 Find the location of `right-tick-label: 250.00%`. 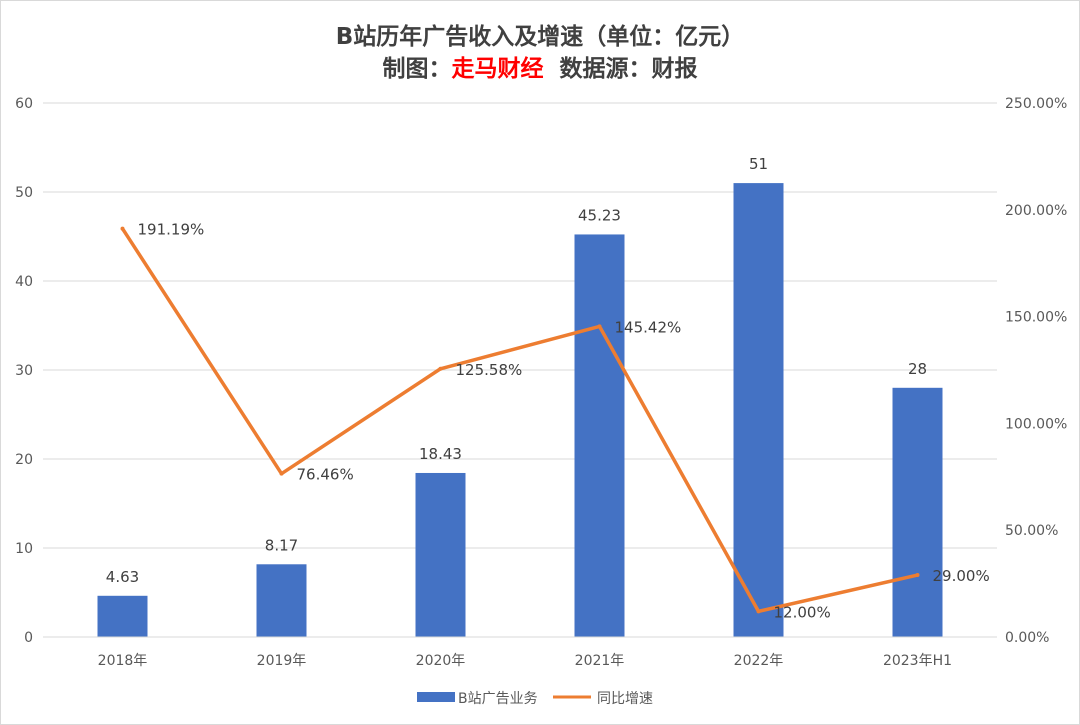

right-tick-label: 250.00% is located at coordinates (1036, 104).